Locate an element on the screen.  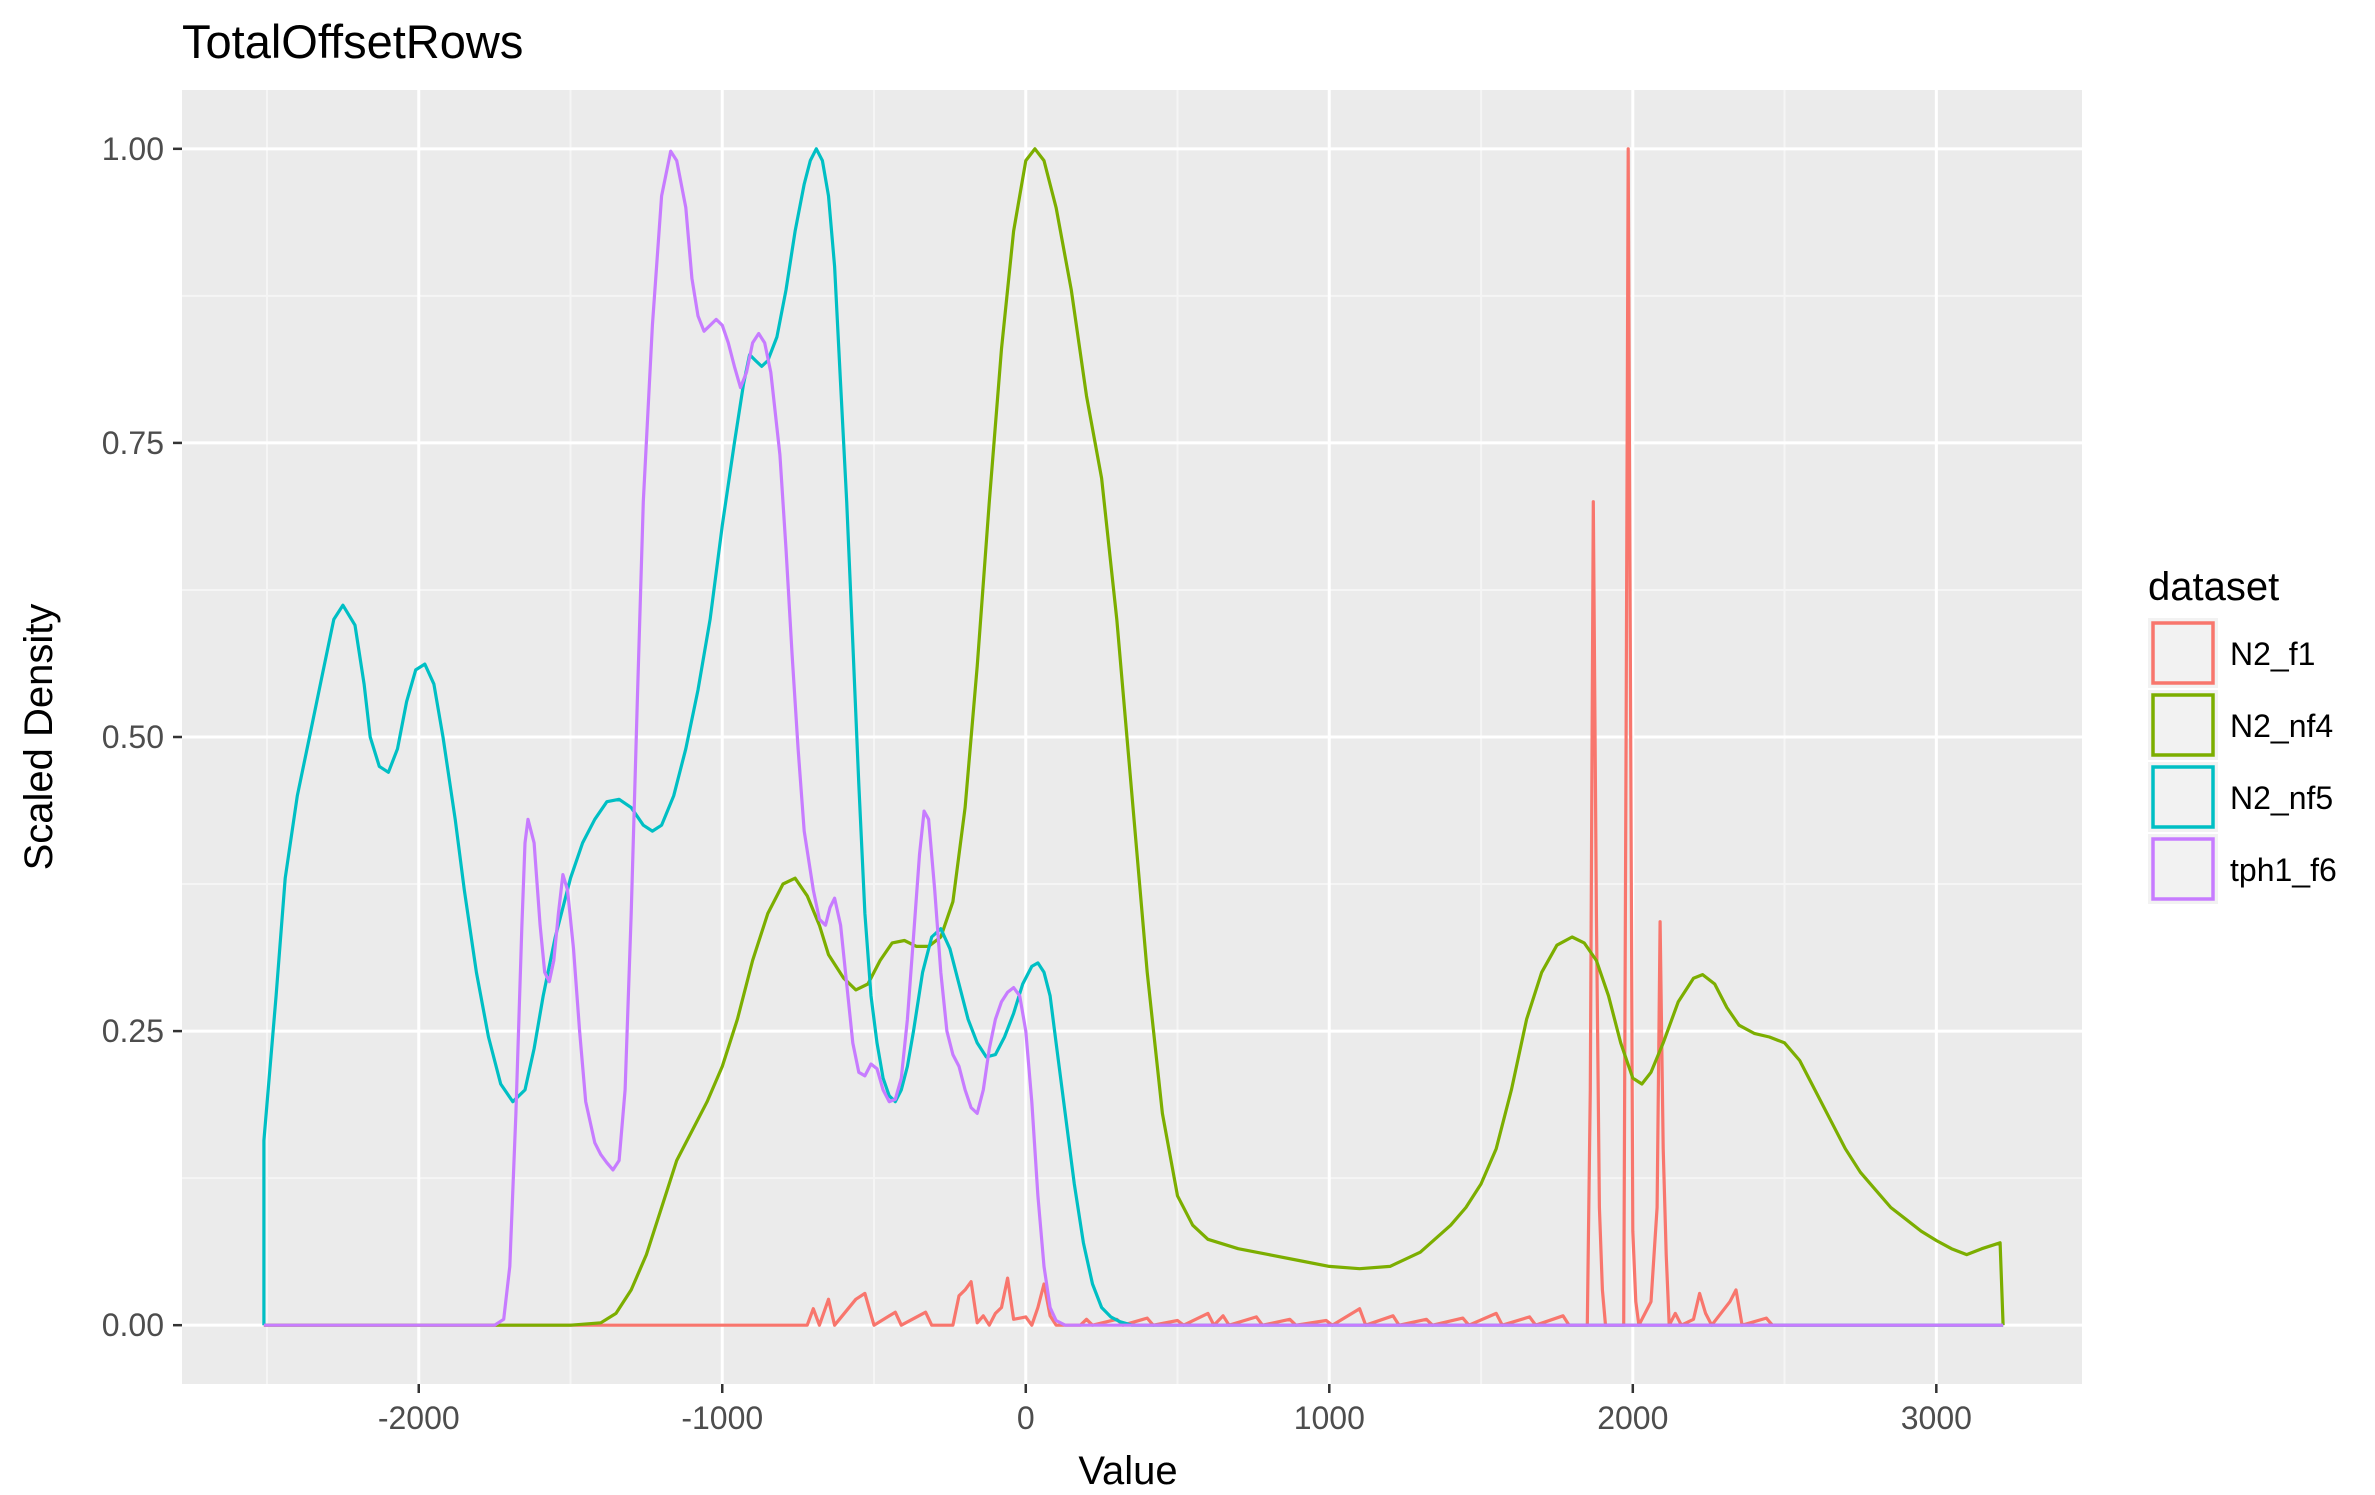
y-tick-label: 1.00 is located at coordinates (133, 149).